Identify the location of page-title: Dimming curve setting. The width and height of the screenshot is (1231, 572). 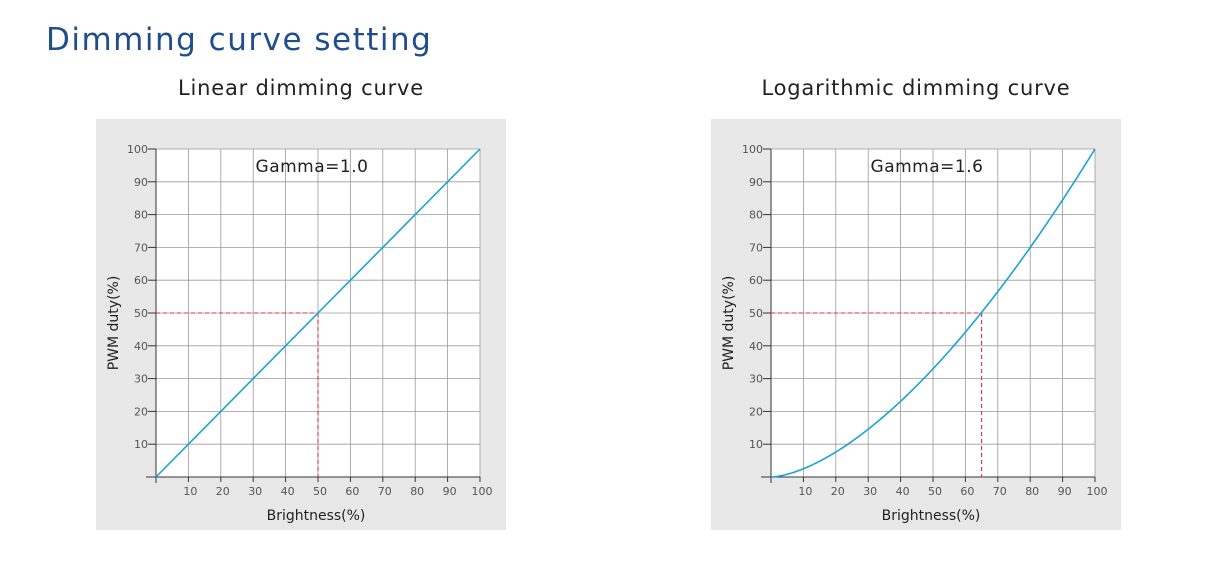
(239, 40).